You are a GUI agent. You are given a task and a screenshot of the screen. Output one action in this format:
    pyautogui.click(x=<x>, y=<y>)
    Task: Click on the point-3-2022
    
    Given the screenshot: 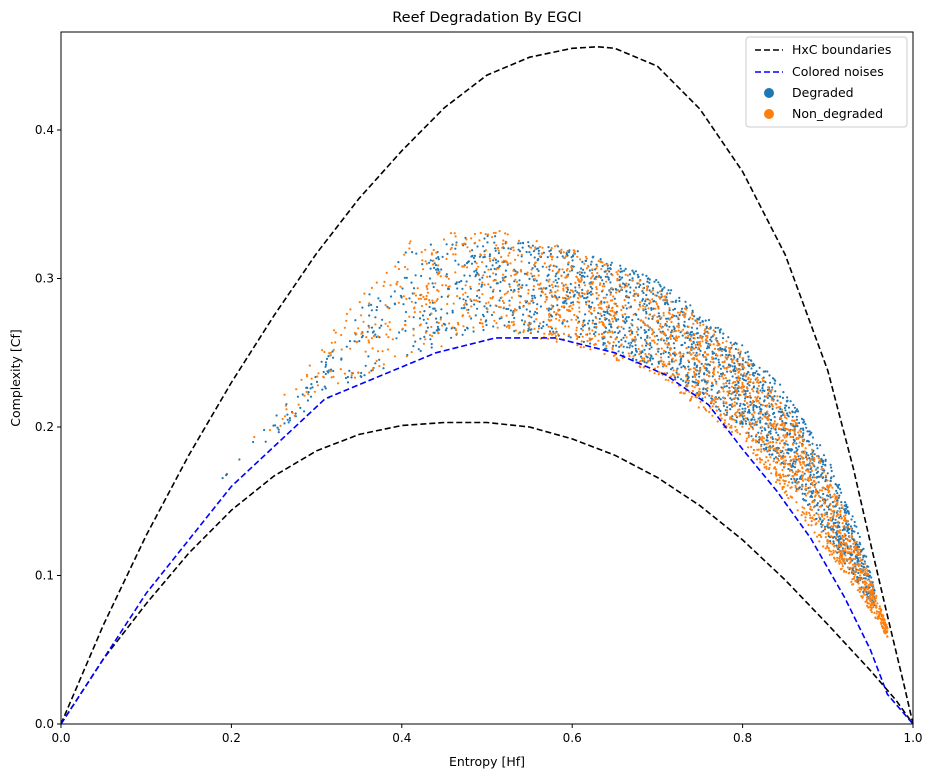 What is the action you would take?
    pyautogui.click(x=774, y=467)
    